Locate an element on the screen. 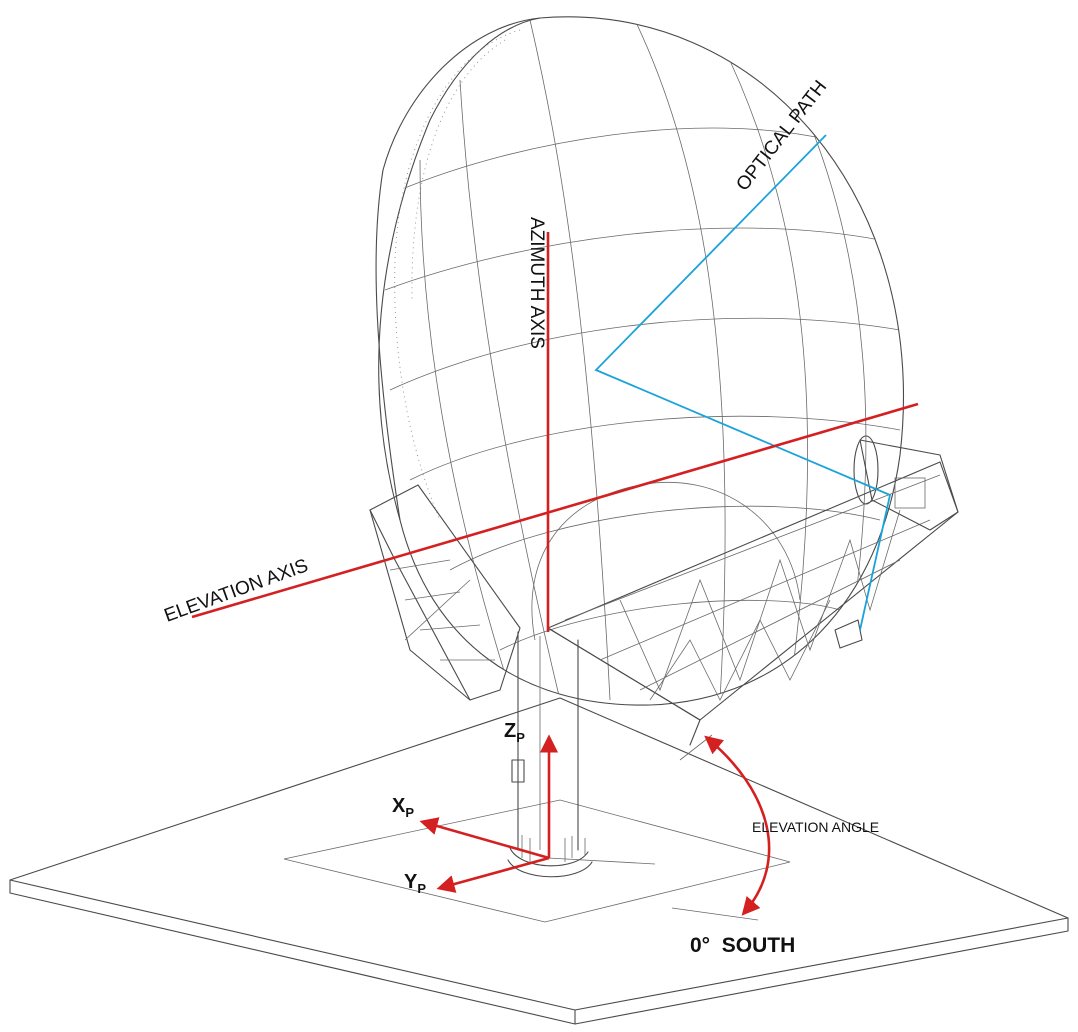 The image size is (1078, 1032). feed-truss is located at coordinates (753, 590).